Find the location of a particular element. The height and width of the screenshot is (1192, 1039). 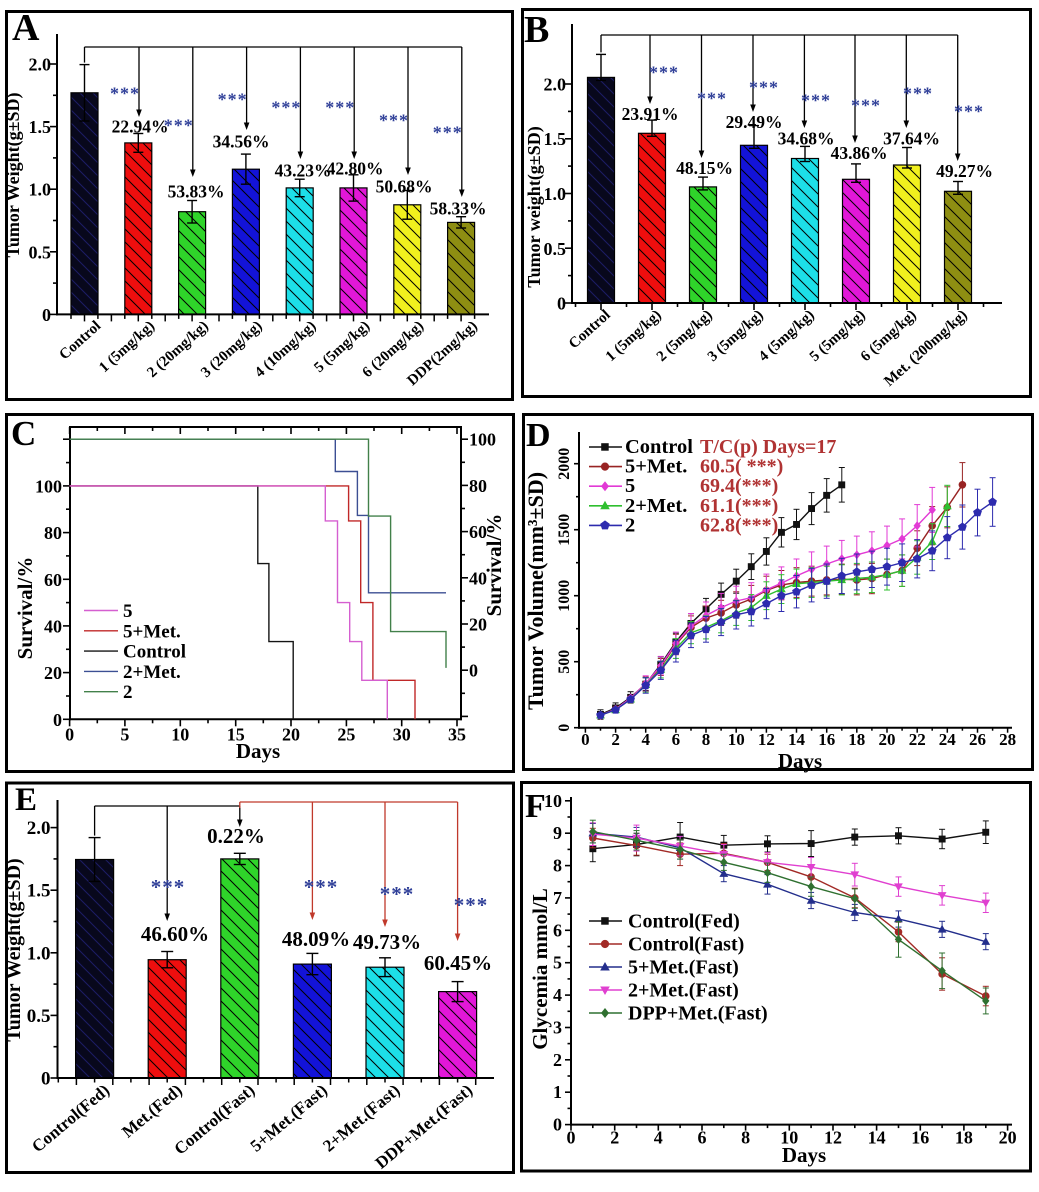

svg-text: 49.73% is located at coordinates (387, 942).